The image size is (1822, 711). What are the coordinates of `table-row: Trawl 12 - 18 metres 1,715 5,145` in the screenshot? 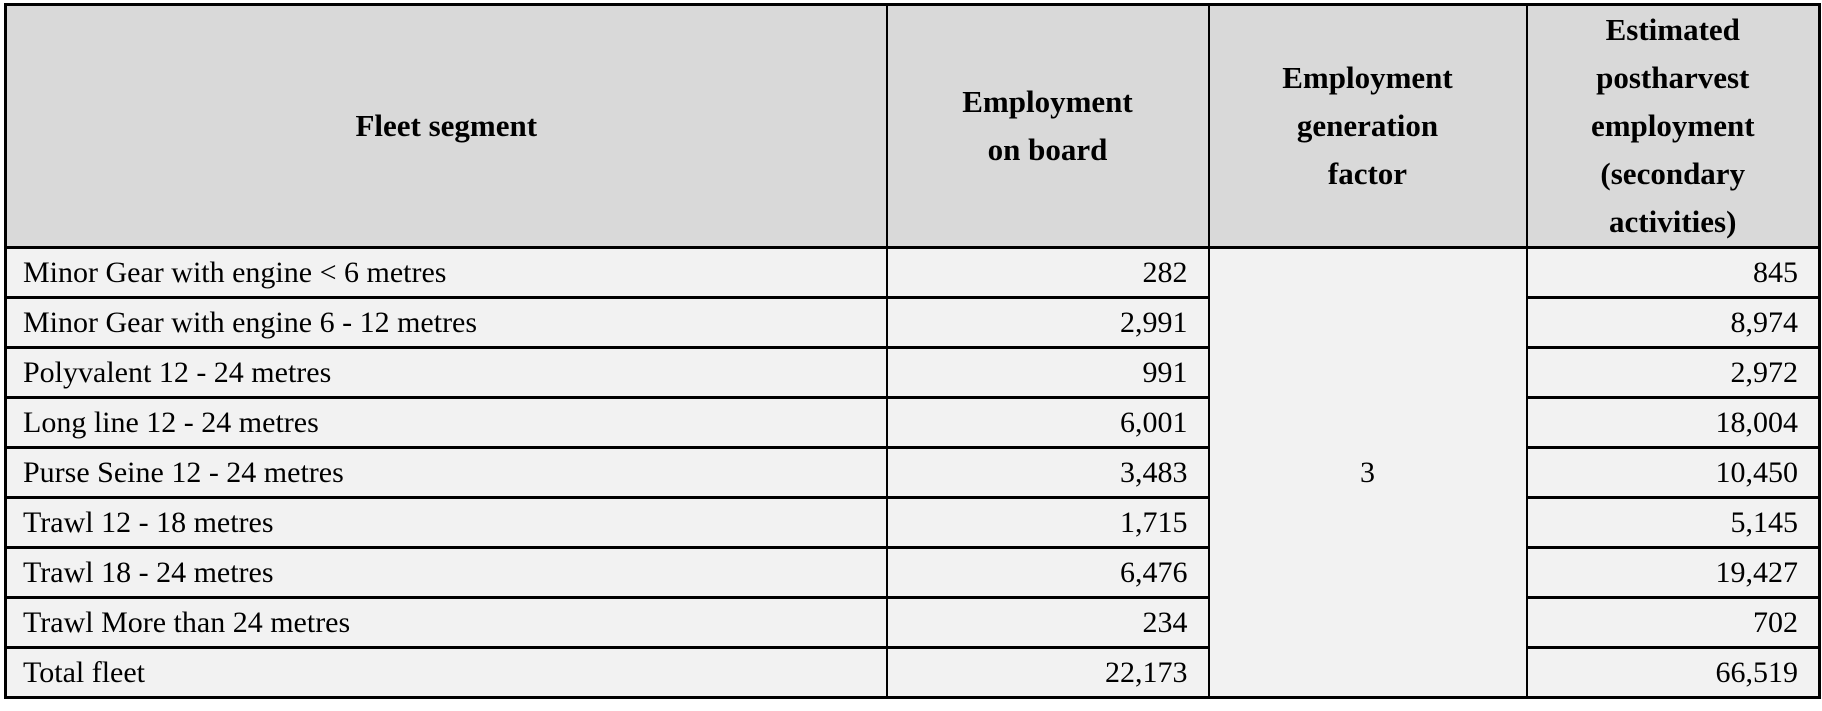 It's located at (912, 522).